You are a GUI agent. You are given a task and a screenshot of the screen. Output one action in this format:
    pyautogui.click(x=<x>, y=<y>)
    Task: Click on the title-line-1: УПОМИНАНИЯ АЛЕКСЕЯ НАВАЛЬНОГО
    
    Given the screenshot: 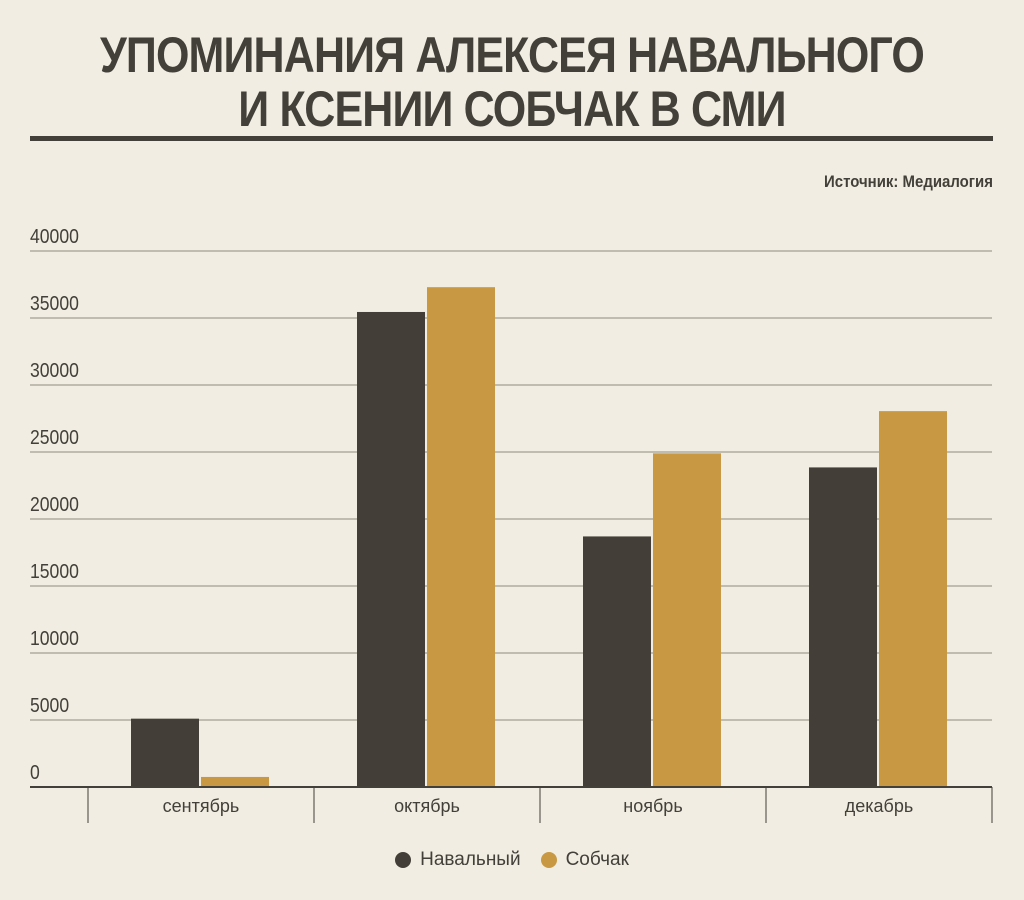 What is the action you would take?
    pyautogui.click(x=512, y=55)
    